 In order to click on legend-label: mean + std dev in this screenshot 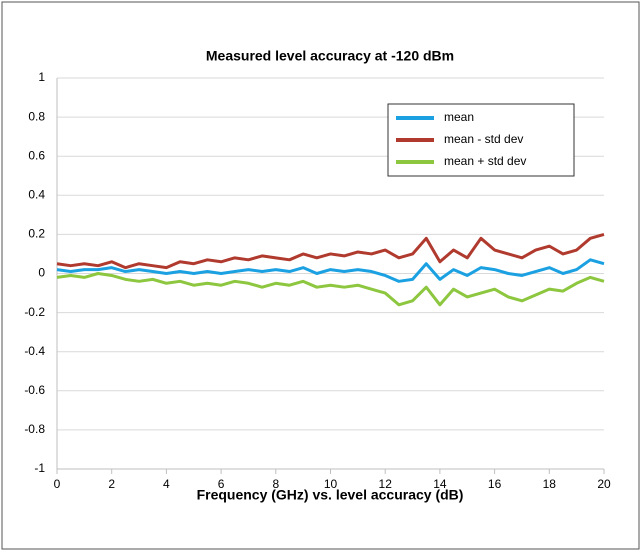, I will do `click(485, 161)`.